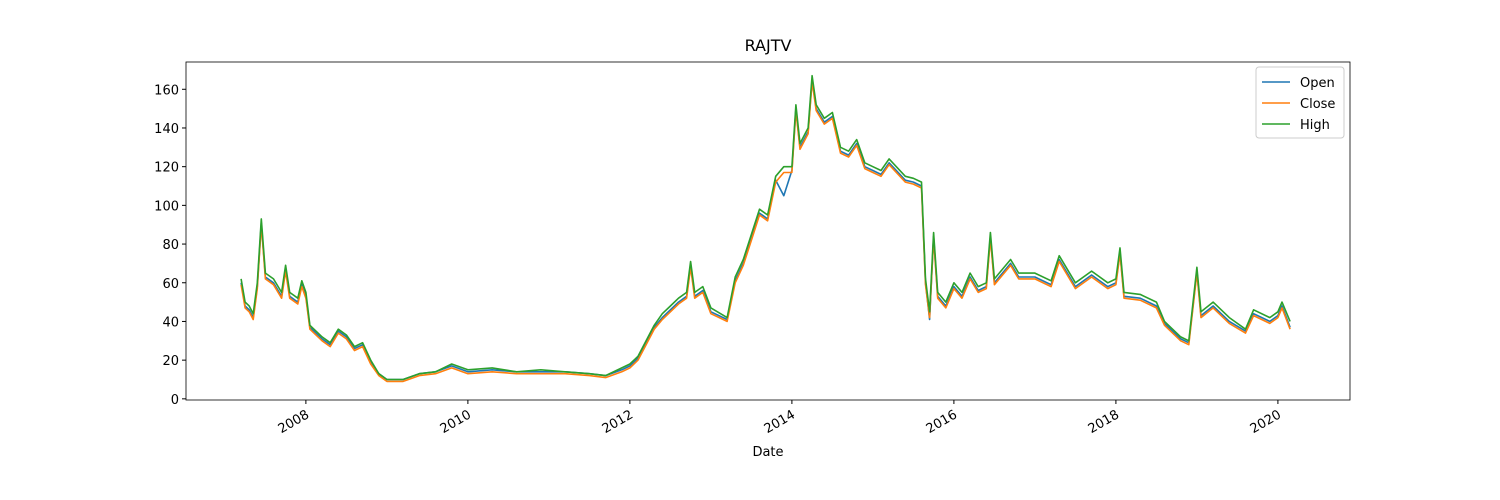 This screenshot has width=1500, height=500. Describe the element at coordinates (1104, 422) in the screenshot. I see `x-tick-label: 2018` at that location.